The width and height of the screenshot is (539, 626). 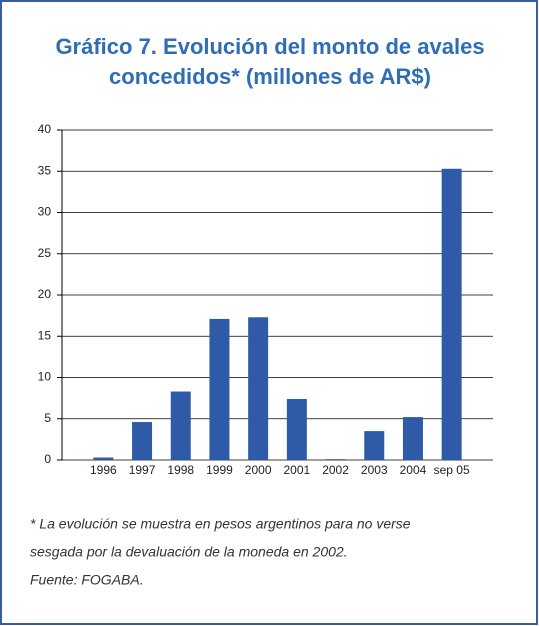 What do you see at coordinates (47, 418) in the screenshot?
I see `y-tick-label: 5` at bounding box center [47, 418].